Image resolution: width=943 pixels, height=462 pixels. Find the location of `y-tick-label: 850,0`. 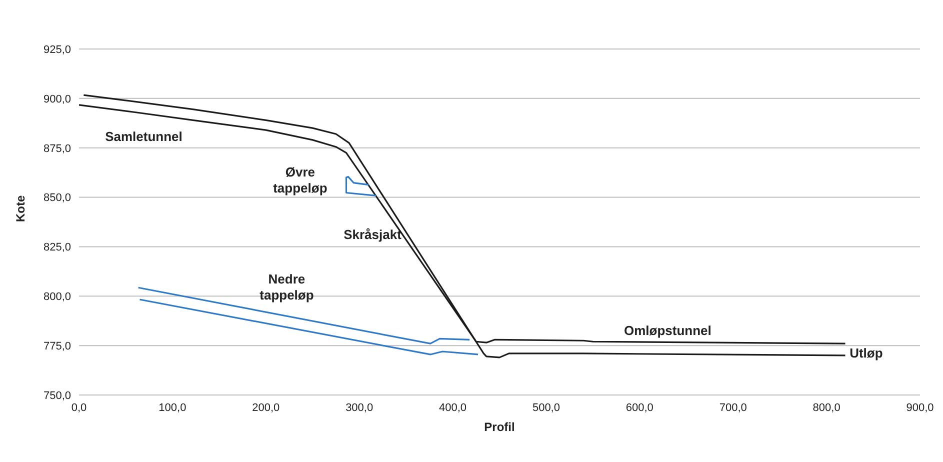

y-tick-label: 850,0 is located at coordinates (57, 198).